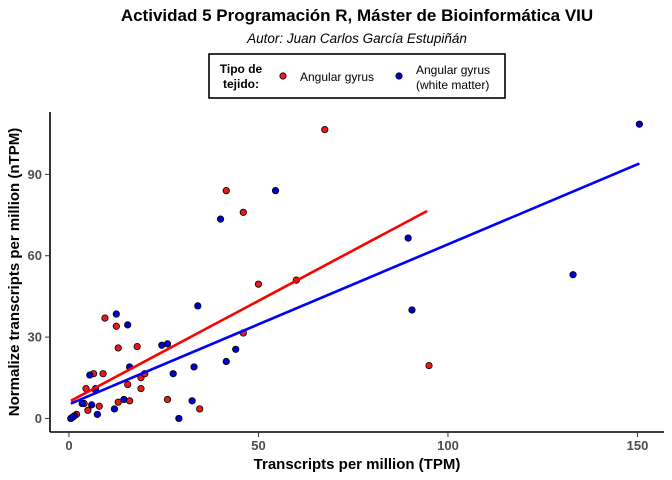  What do you see at coordinates (68, 445) in the screenshot?
I see `x-tick-label: 0` at bounding box center [68, 445].